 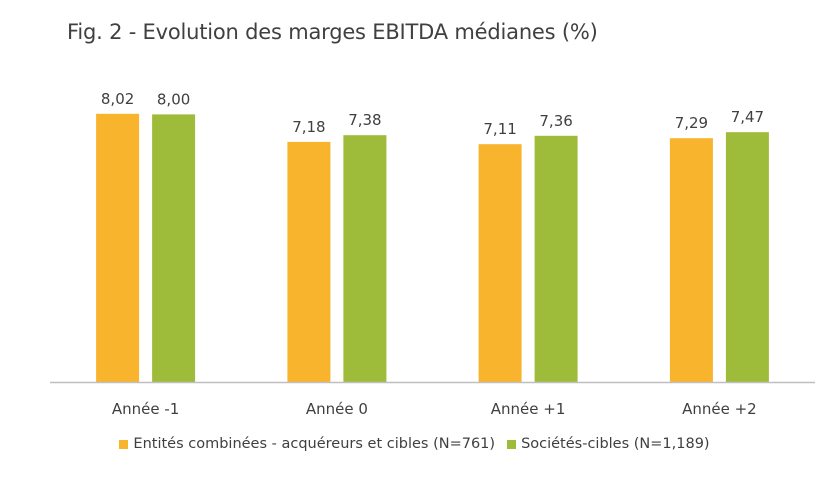 I want to click on data-label-series-1-3: 7,11, so click(x=499, y=129).